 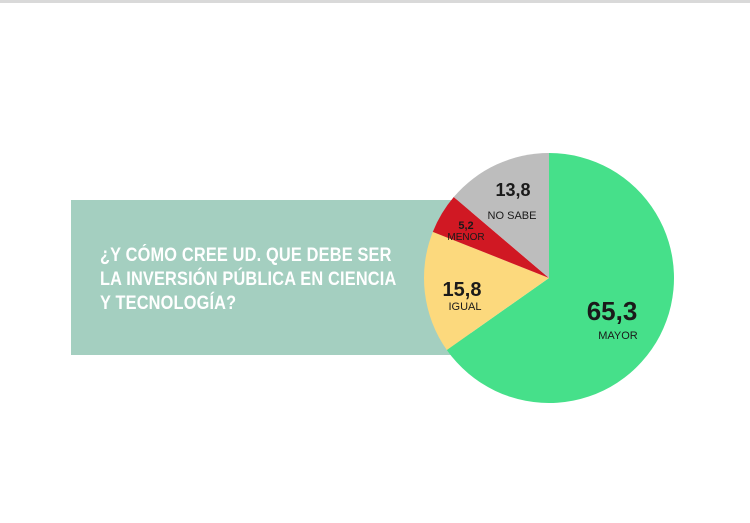 I want to click on pie-slice-no-sabe, so click(x=501, y=215).